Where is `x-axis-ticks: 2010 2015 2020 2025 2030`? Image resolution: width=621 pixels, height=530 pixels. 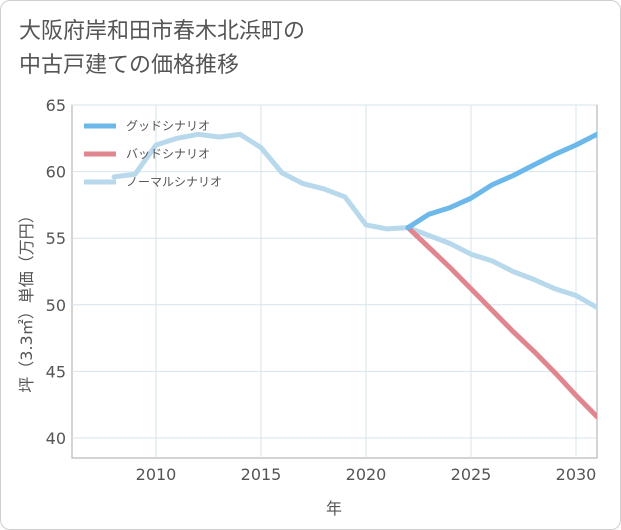
x-axis-ticks: 2010 2015 2020 2025 2030 is located at coordinates (366, 474).